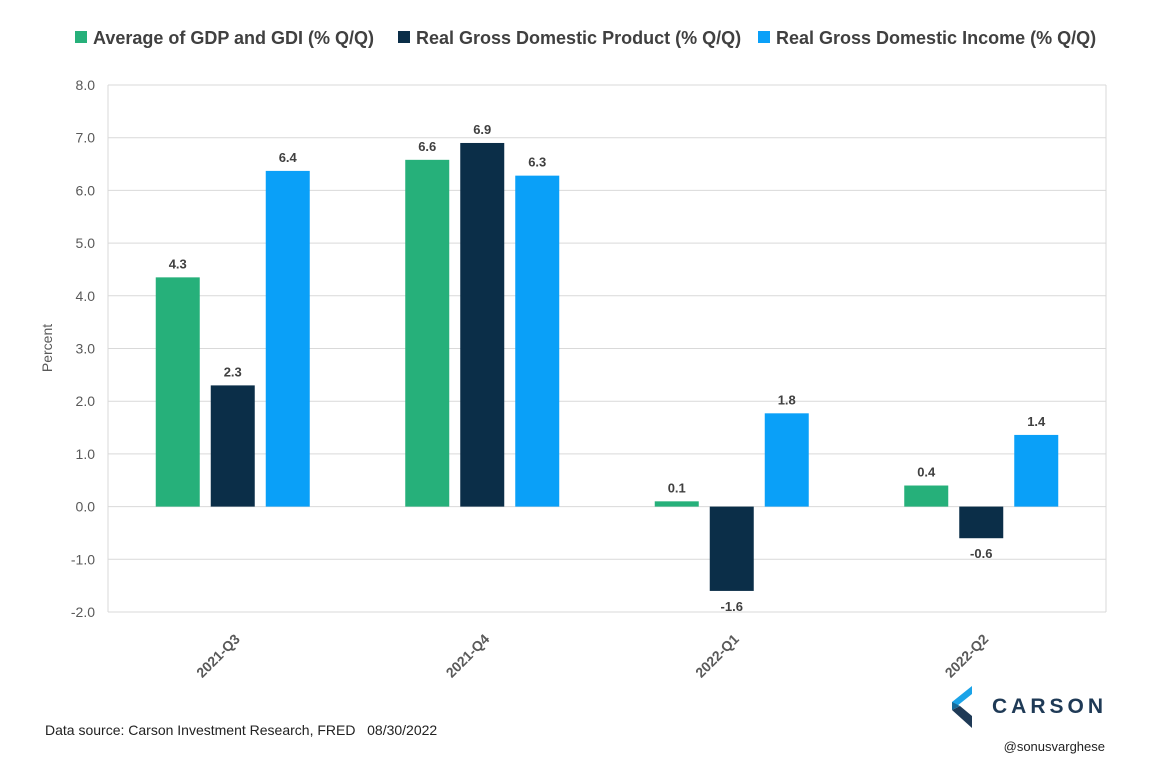 Image resolution: width=1150 pixels, height=779 pixels. What do you see at coordinates (482, 129) in the screenshot?
I see `data-label: 6.9` at bounding box center [482, 129].